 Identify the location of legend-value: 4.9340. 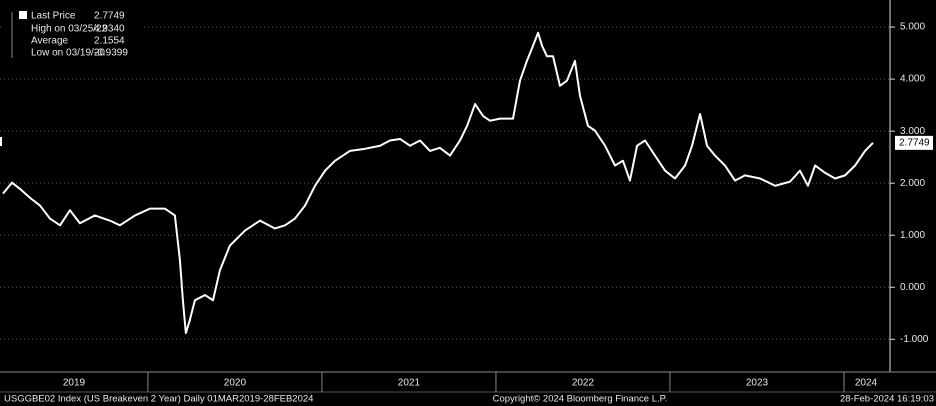
(109, 29).